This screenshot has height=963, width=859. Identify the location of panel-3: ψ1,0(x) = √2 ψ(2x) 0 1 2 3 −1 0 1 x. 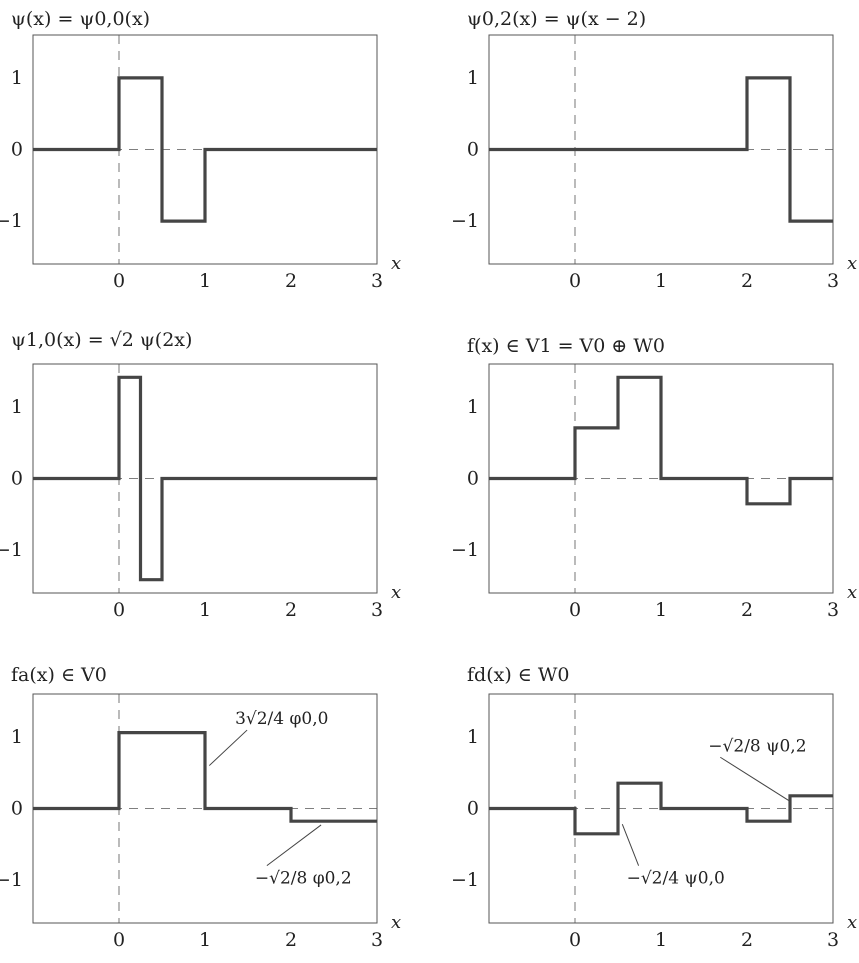
(200, 475).